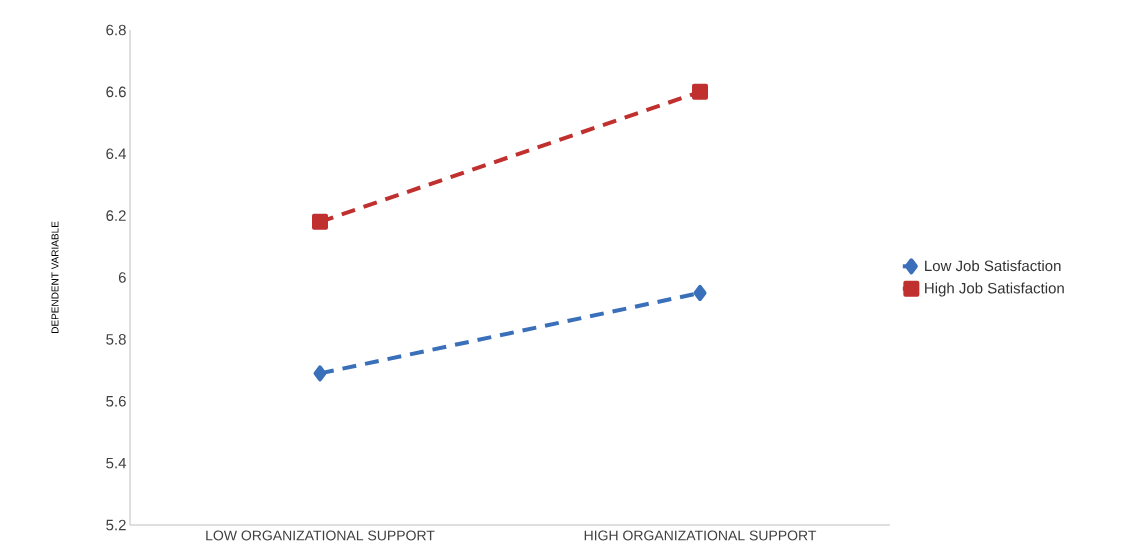 The image size is (1131, 559). What do you see at coordinates (116, 525) in the screenshot?
I see `y-tick-label: 5.2` at bounding box center [116, 525].